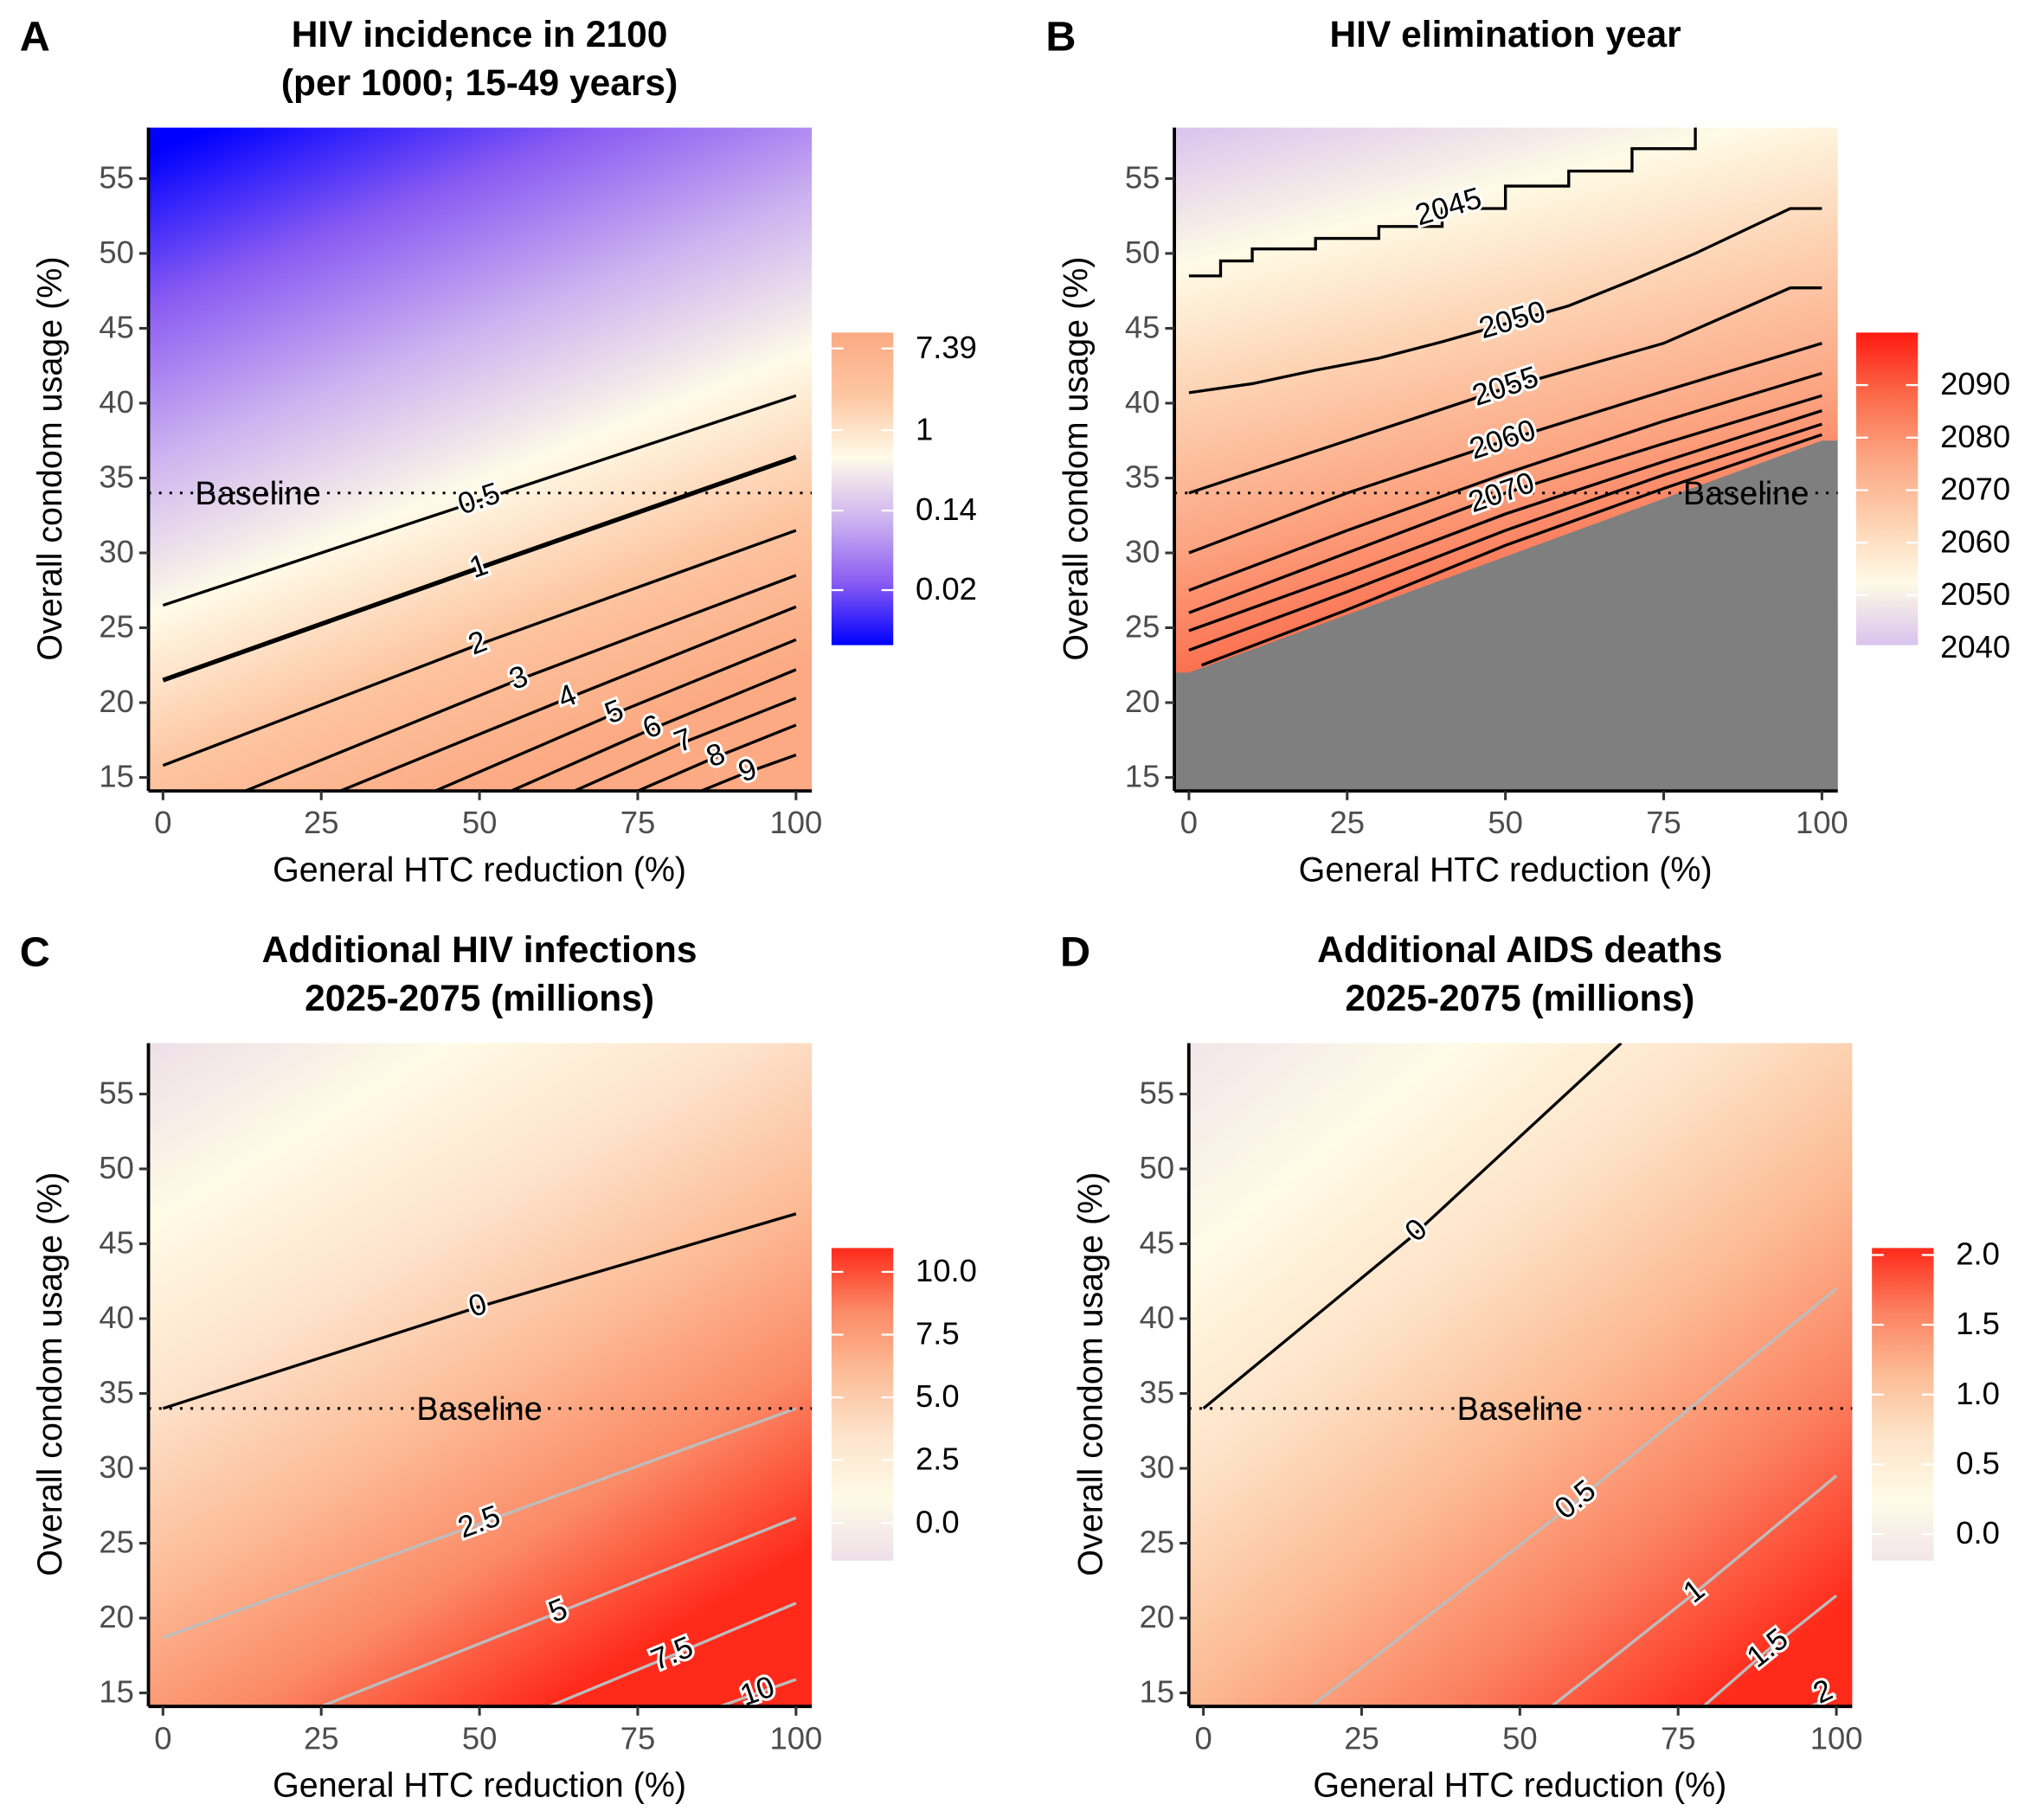 The width and height of the screenshot is (2044, 1817). I want to click on chart-title: HIV incidence in 2100, so click(480, 35).